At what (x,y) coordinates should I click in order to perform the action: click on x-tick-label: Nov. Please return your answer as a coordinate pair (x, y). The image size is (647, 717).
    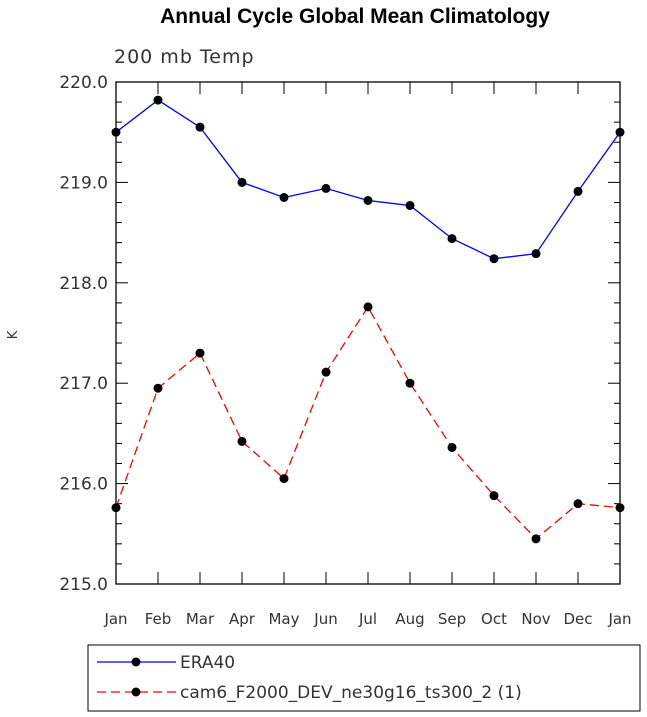
    Looking at the image, I should click on (535, 619).